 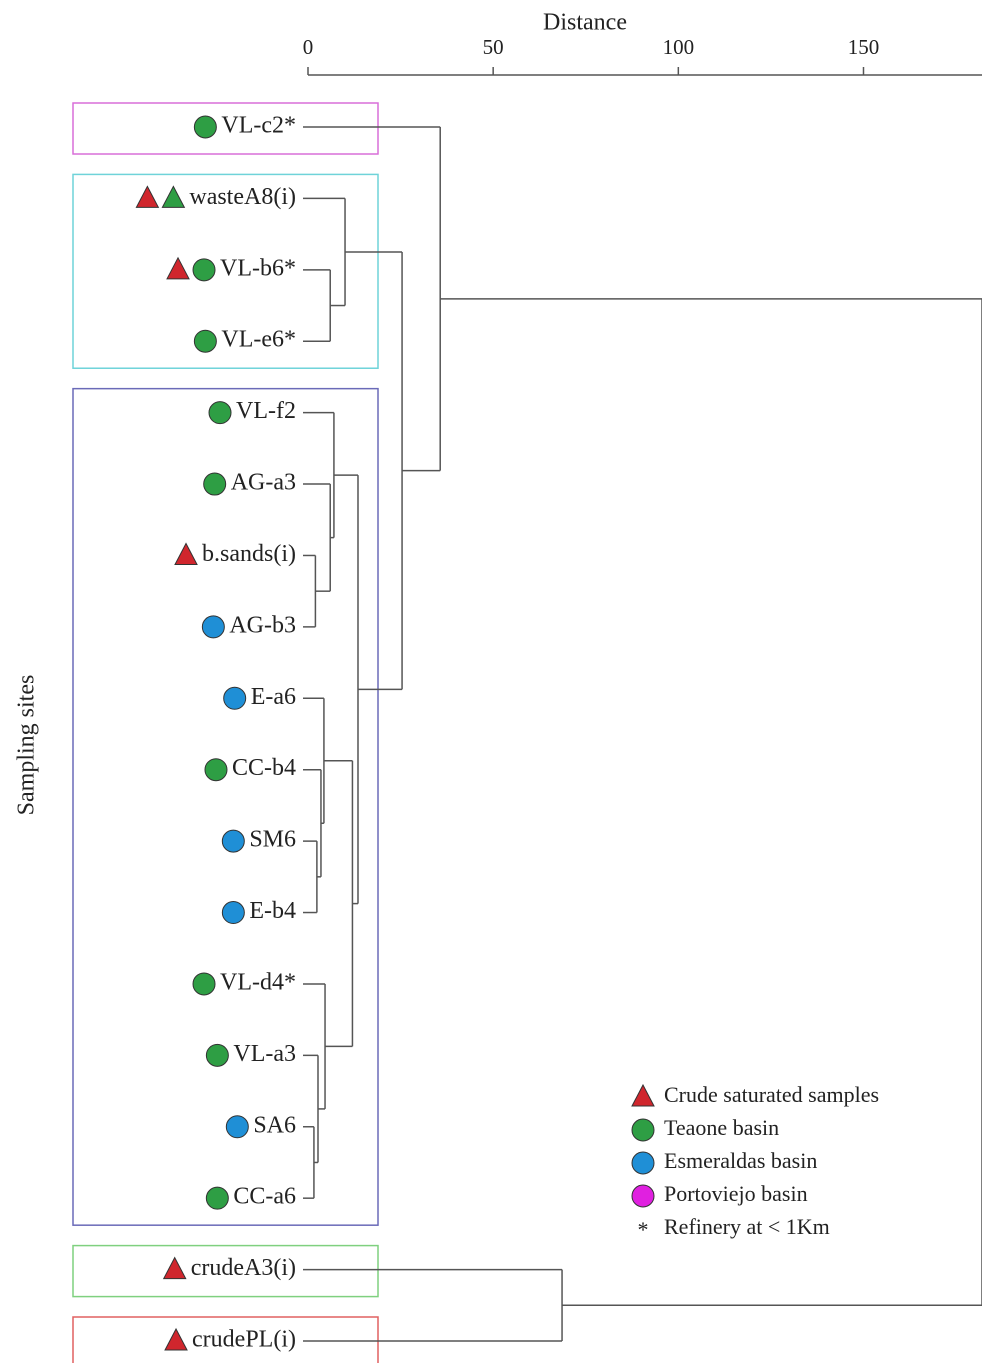 I want to click on legend-label: Teaone basin, so click(x=721, y=1127).